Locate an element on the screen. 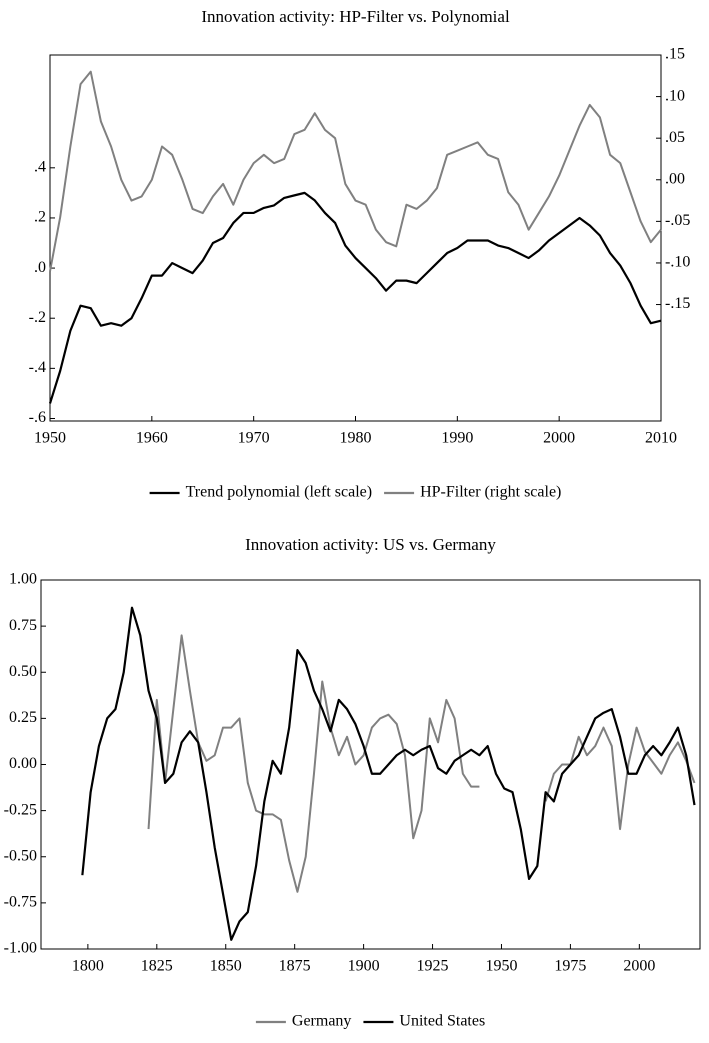 The image size is (709, 1043). x-tick-label: 1925 is located at coordinates (433, 966).